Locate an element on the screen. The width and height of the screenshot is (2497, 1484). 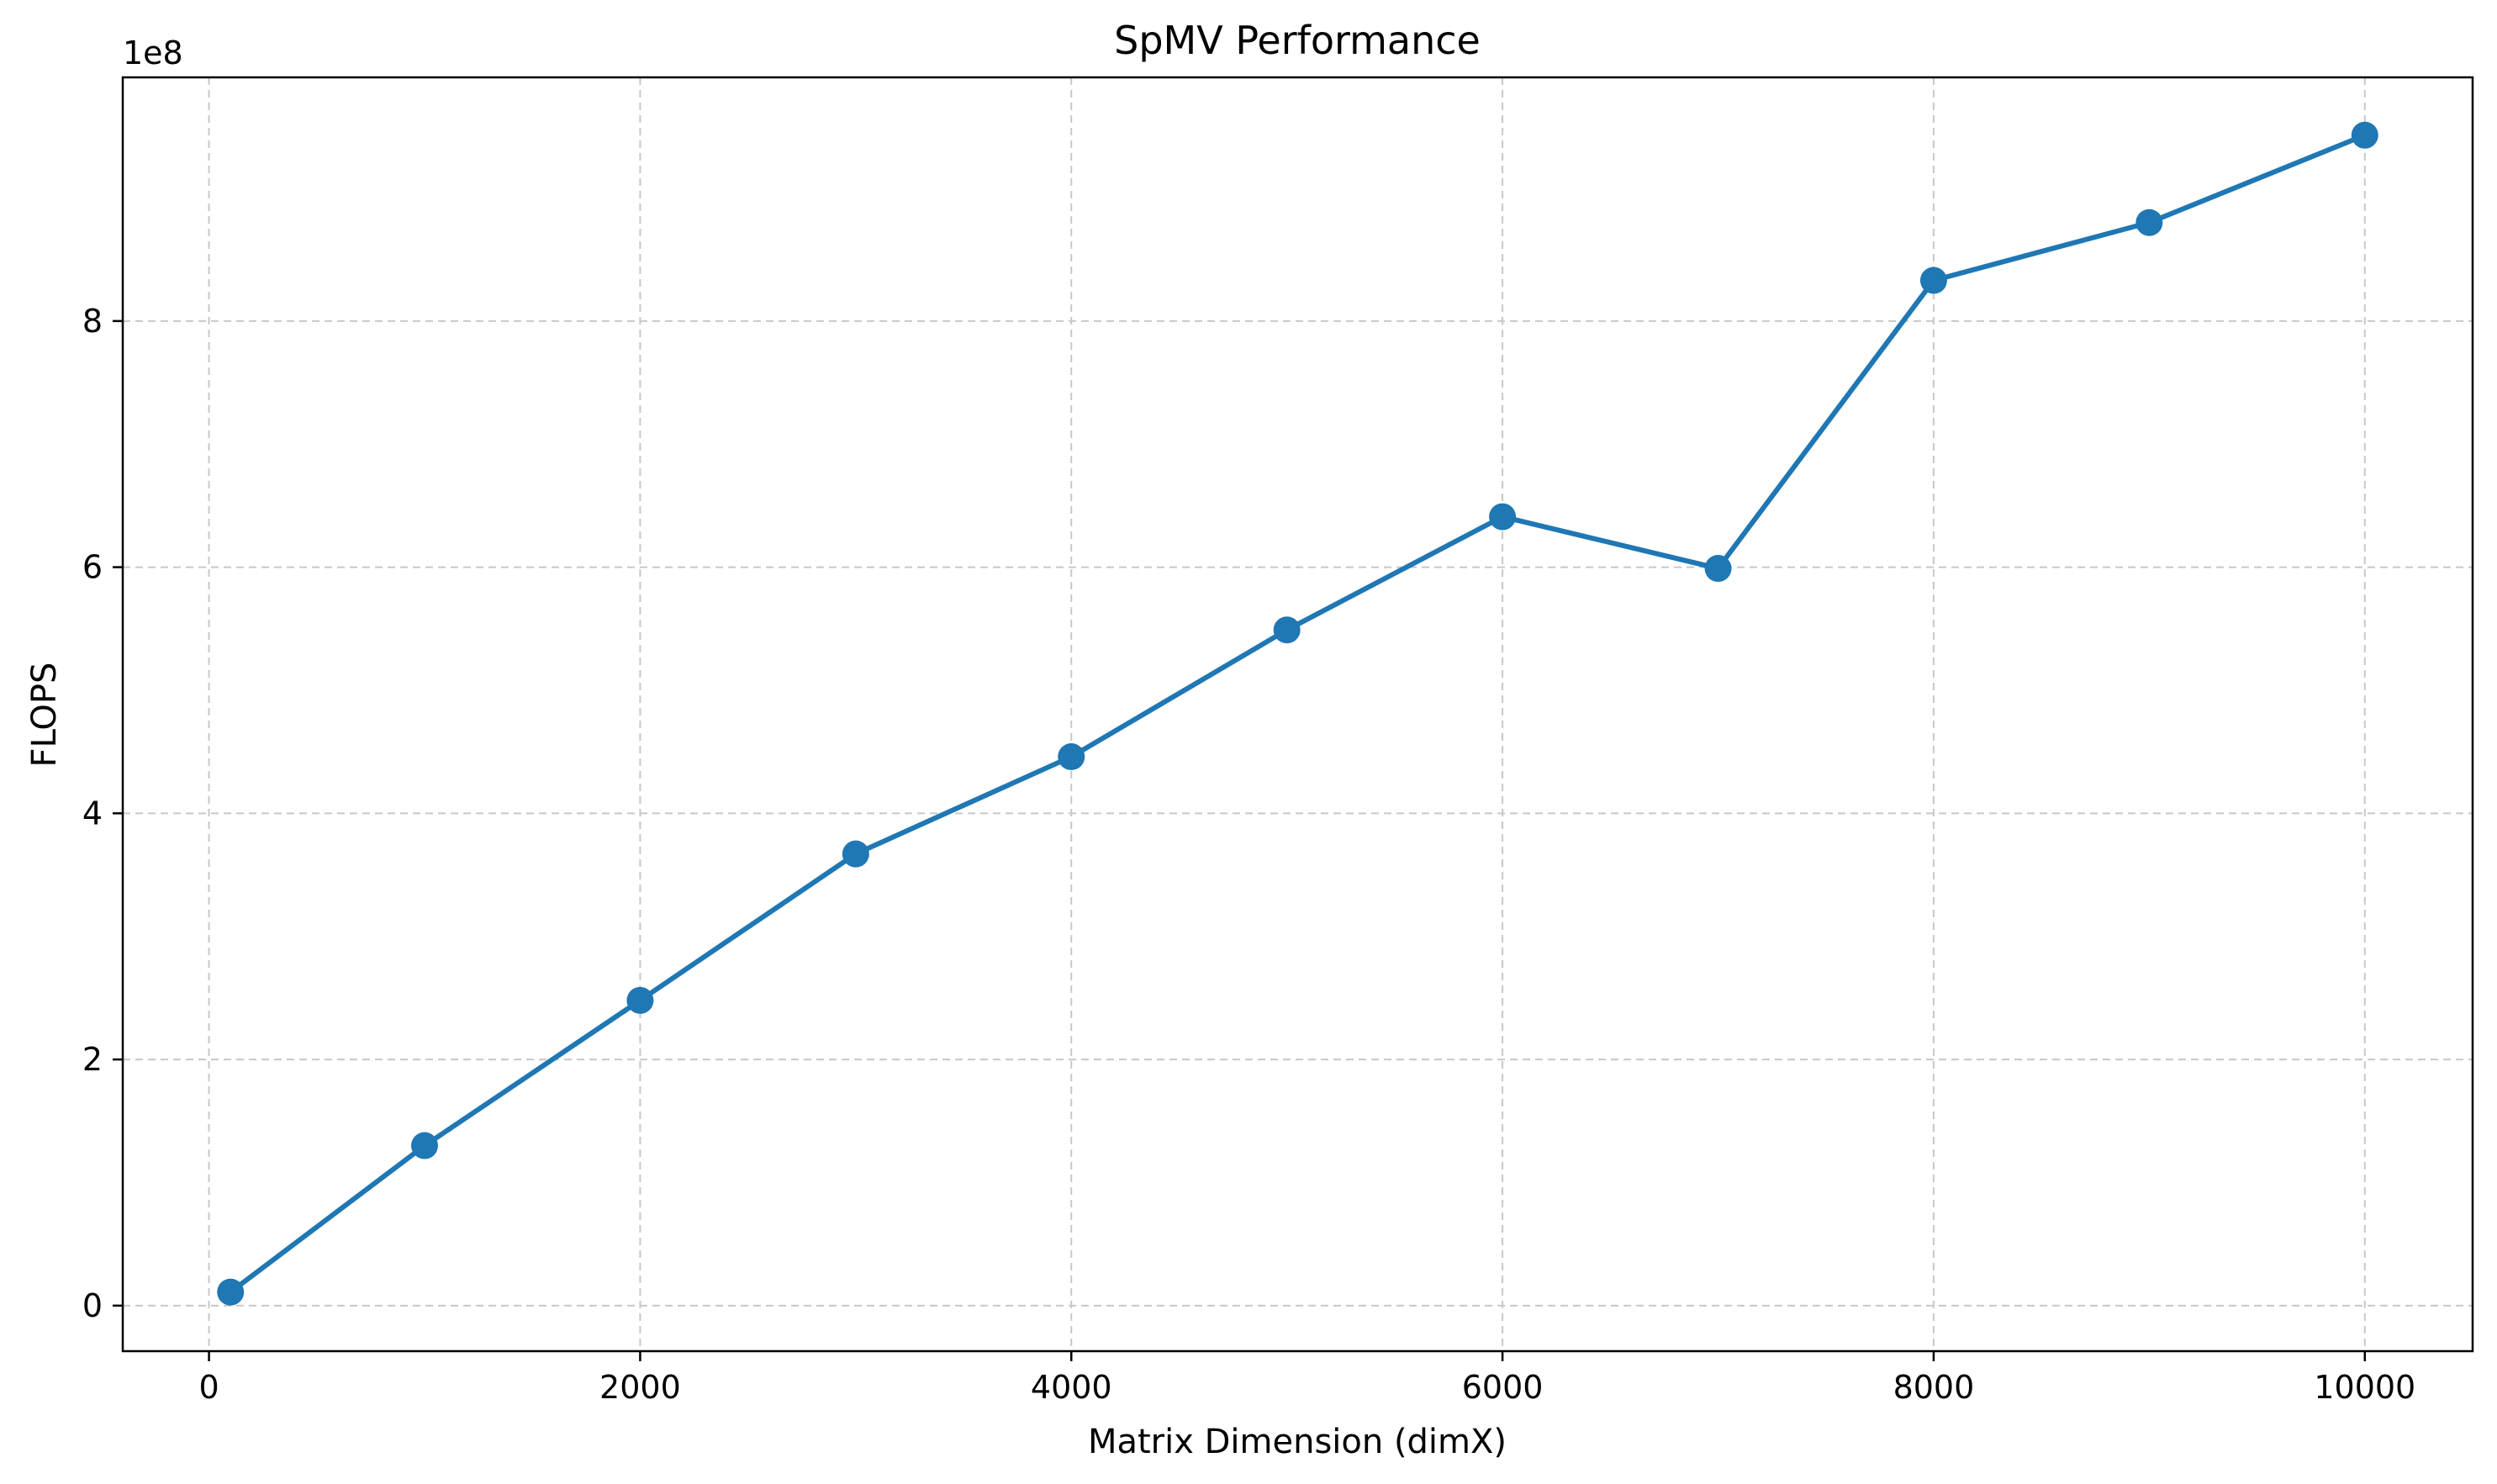
x-axis-label: Matrix Dimension (dimX) is located at coordinates (1297, 1442).